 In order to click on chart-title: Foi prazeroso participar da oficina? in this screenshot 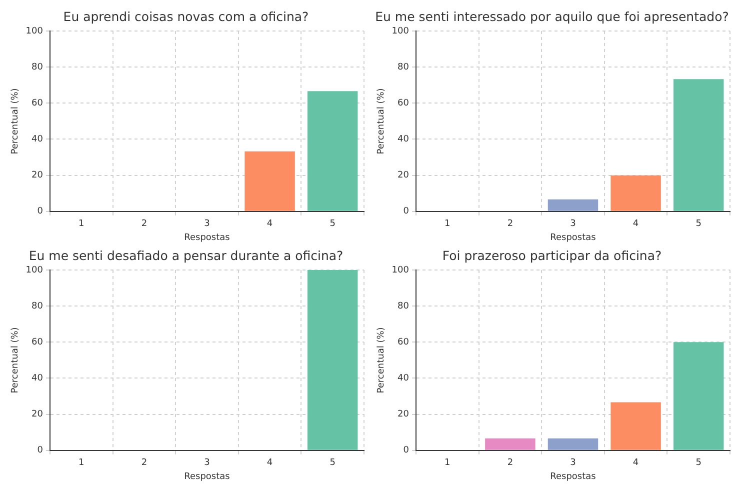, I will do `click(552, 255)`.